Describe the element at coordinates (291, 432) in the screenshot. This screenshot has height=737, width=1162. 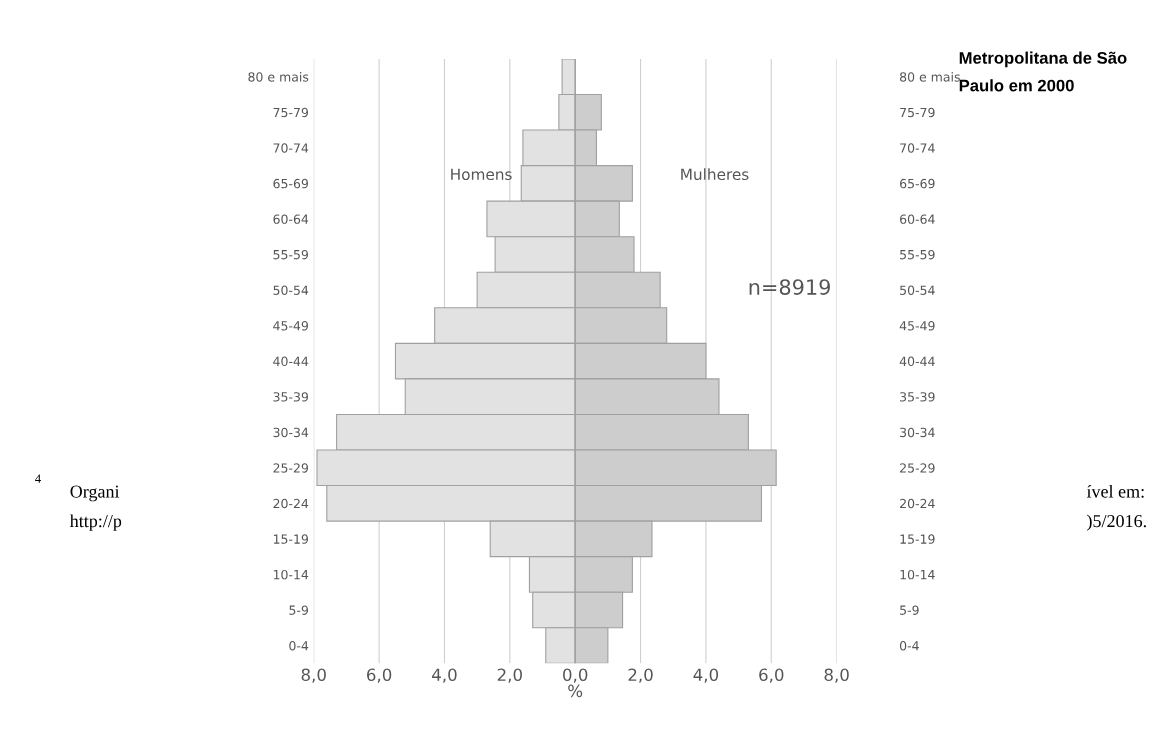
I see `y-tick-label: 30-34` at that location.